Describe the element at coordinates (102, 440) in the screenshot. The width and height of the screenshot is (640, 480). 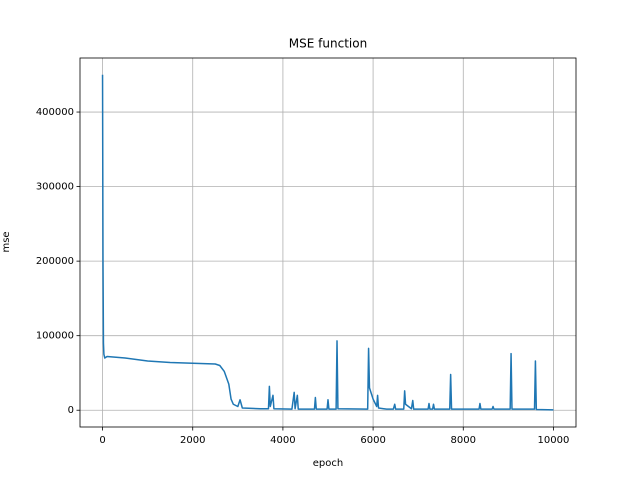
I see `x-tick-label: 0` at that location.